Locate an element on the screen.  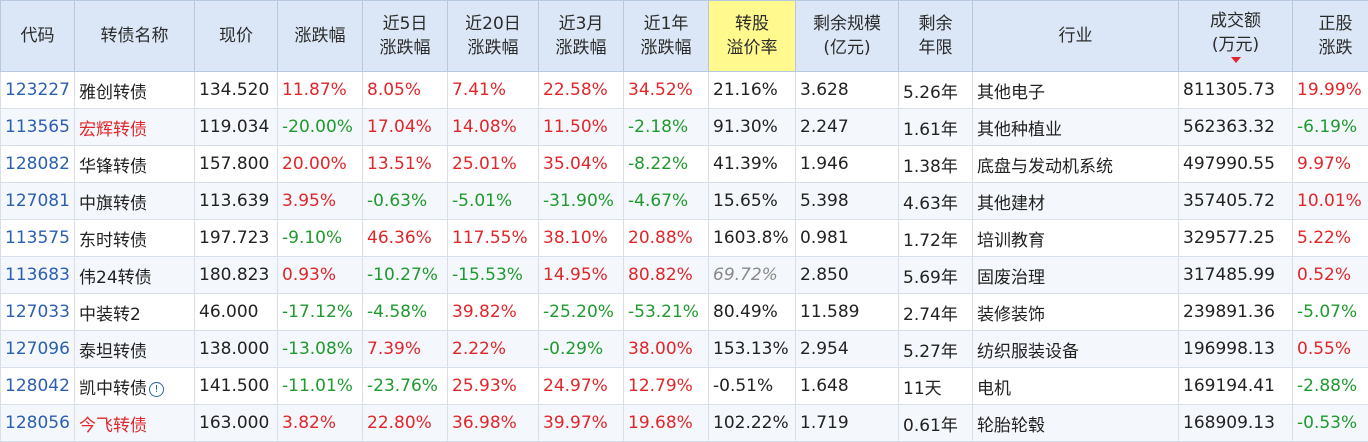
cell-code: 113683 is located at coordinates (37, 275).